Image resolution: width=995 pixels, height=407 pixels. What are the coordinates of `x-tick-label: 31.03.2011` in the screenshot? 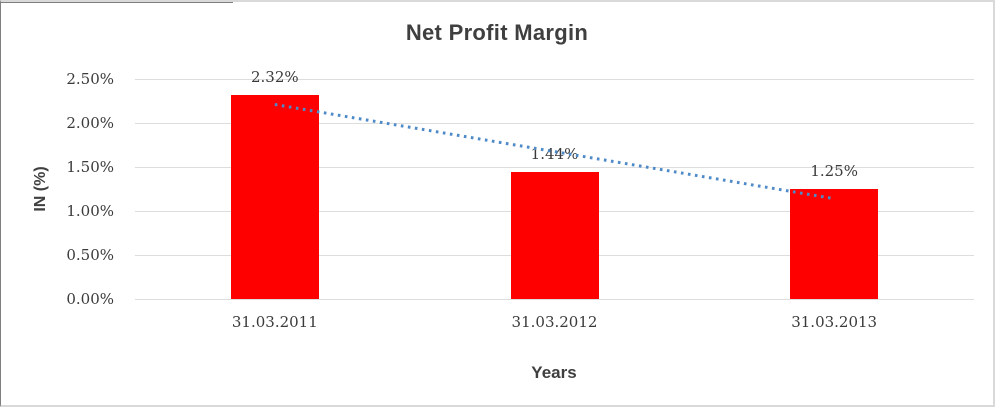 It's located at (274, 322).